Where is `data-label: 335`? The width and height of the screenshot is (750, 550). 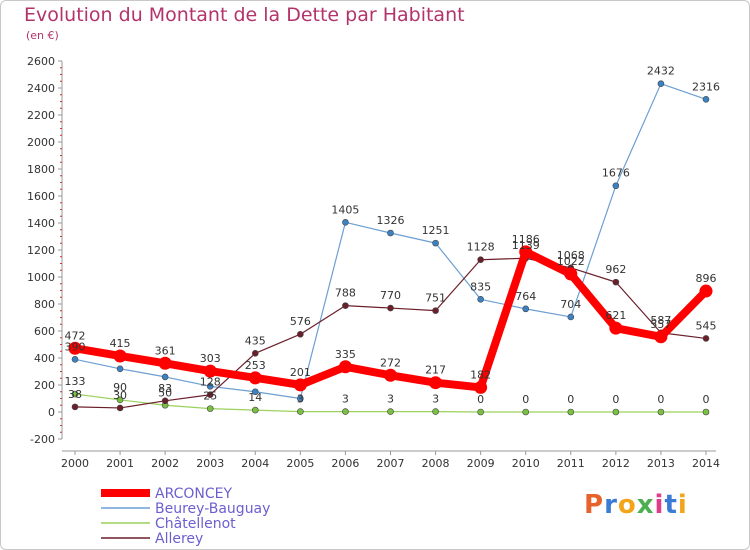
data-label: 335 is located at coordinates (345, 354).